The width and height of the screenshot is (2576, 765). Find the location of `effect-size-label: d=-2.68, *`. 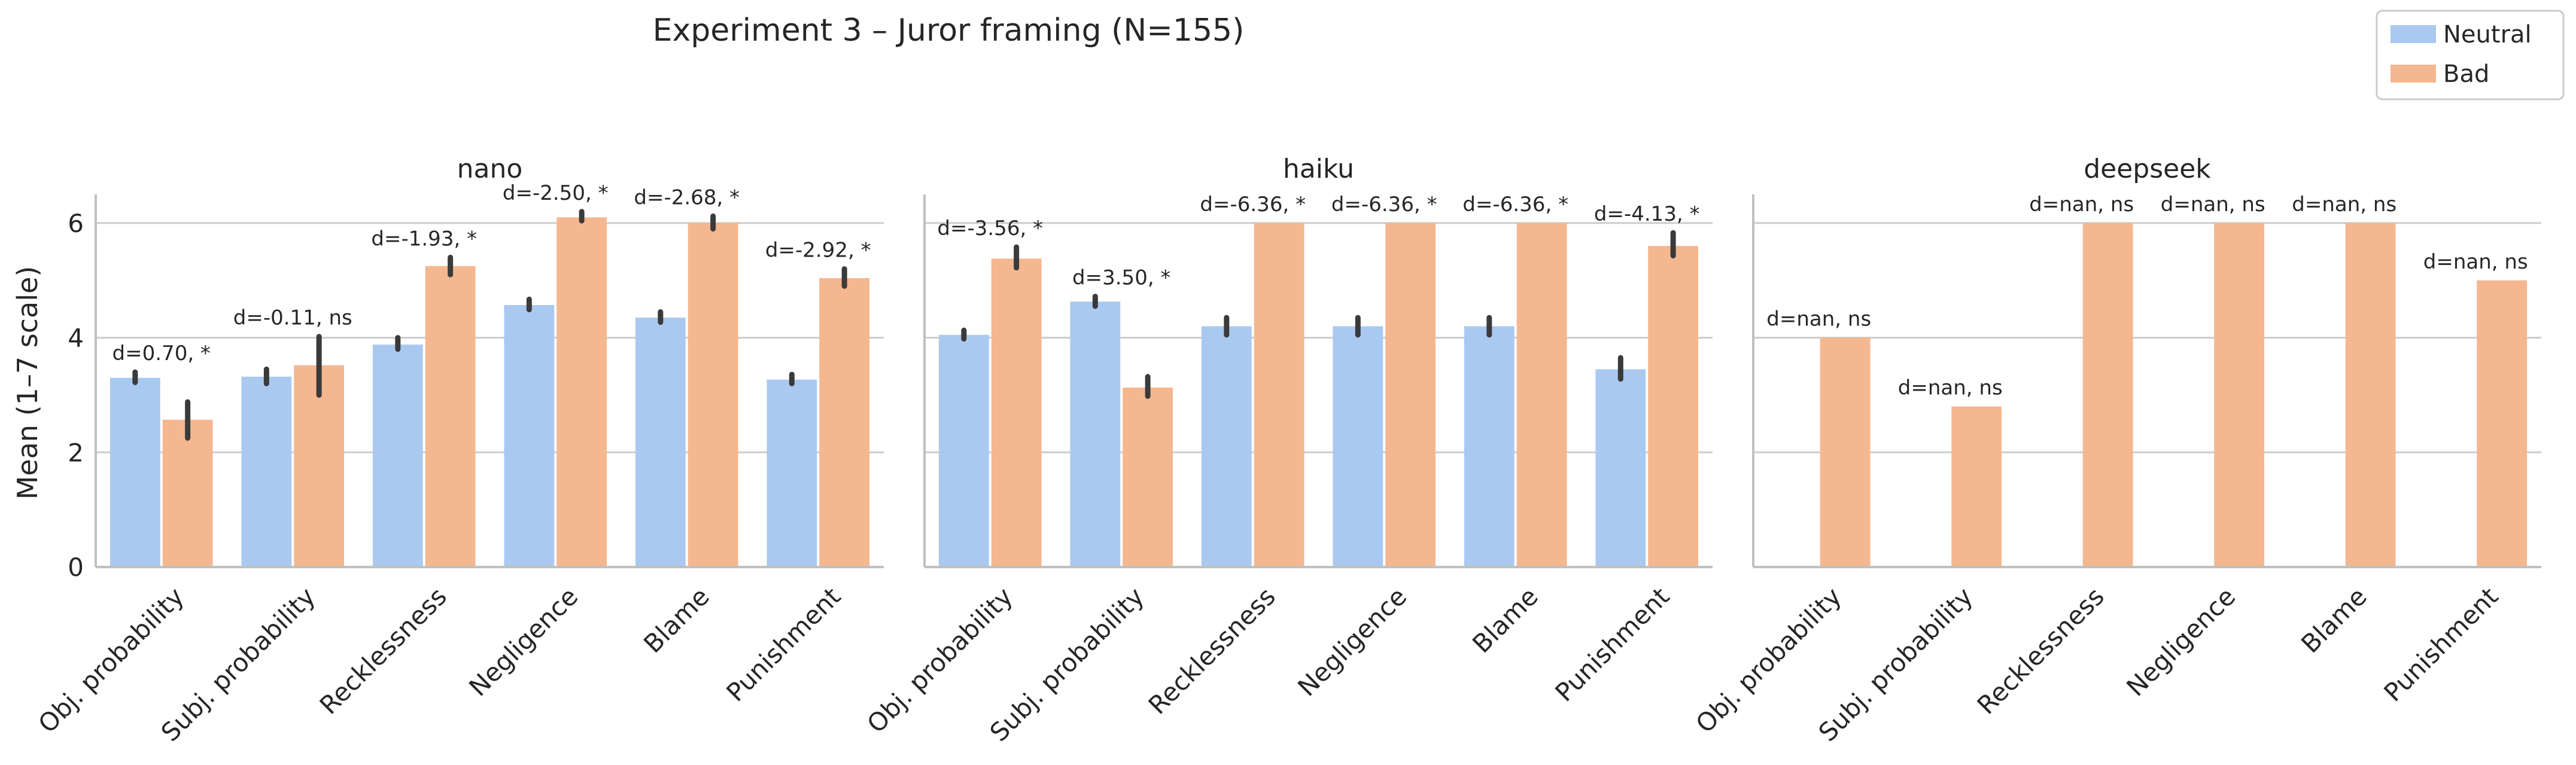

effect-size-label: d=-2.68, * is located at coordinates (687, 197).